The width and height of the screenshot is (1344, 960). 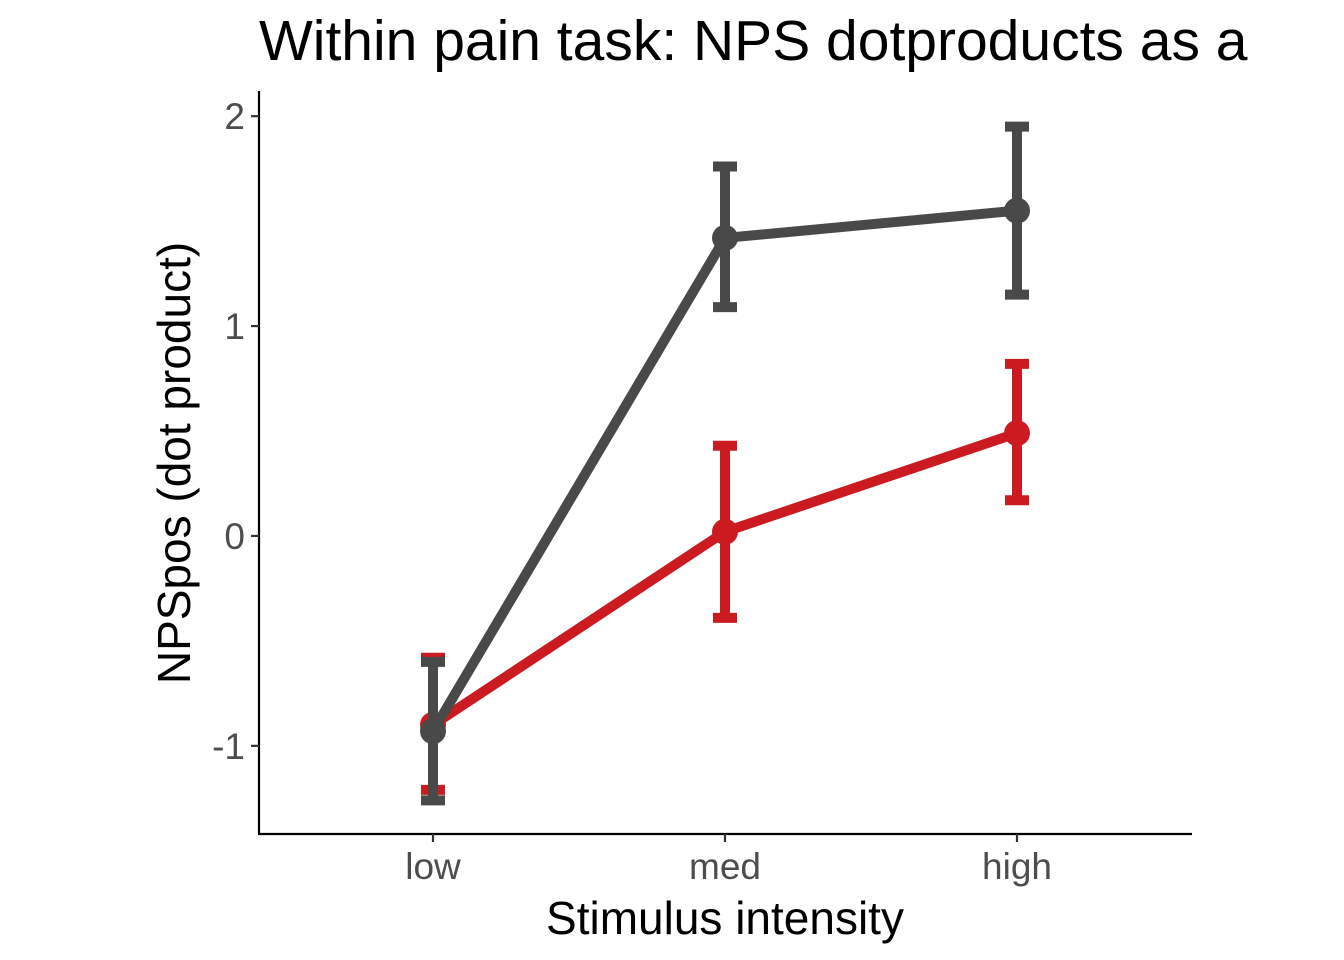 I want to click on chart-title: Within pain task: NPS dotproducts as a, so click(x=753, y=41).